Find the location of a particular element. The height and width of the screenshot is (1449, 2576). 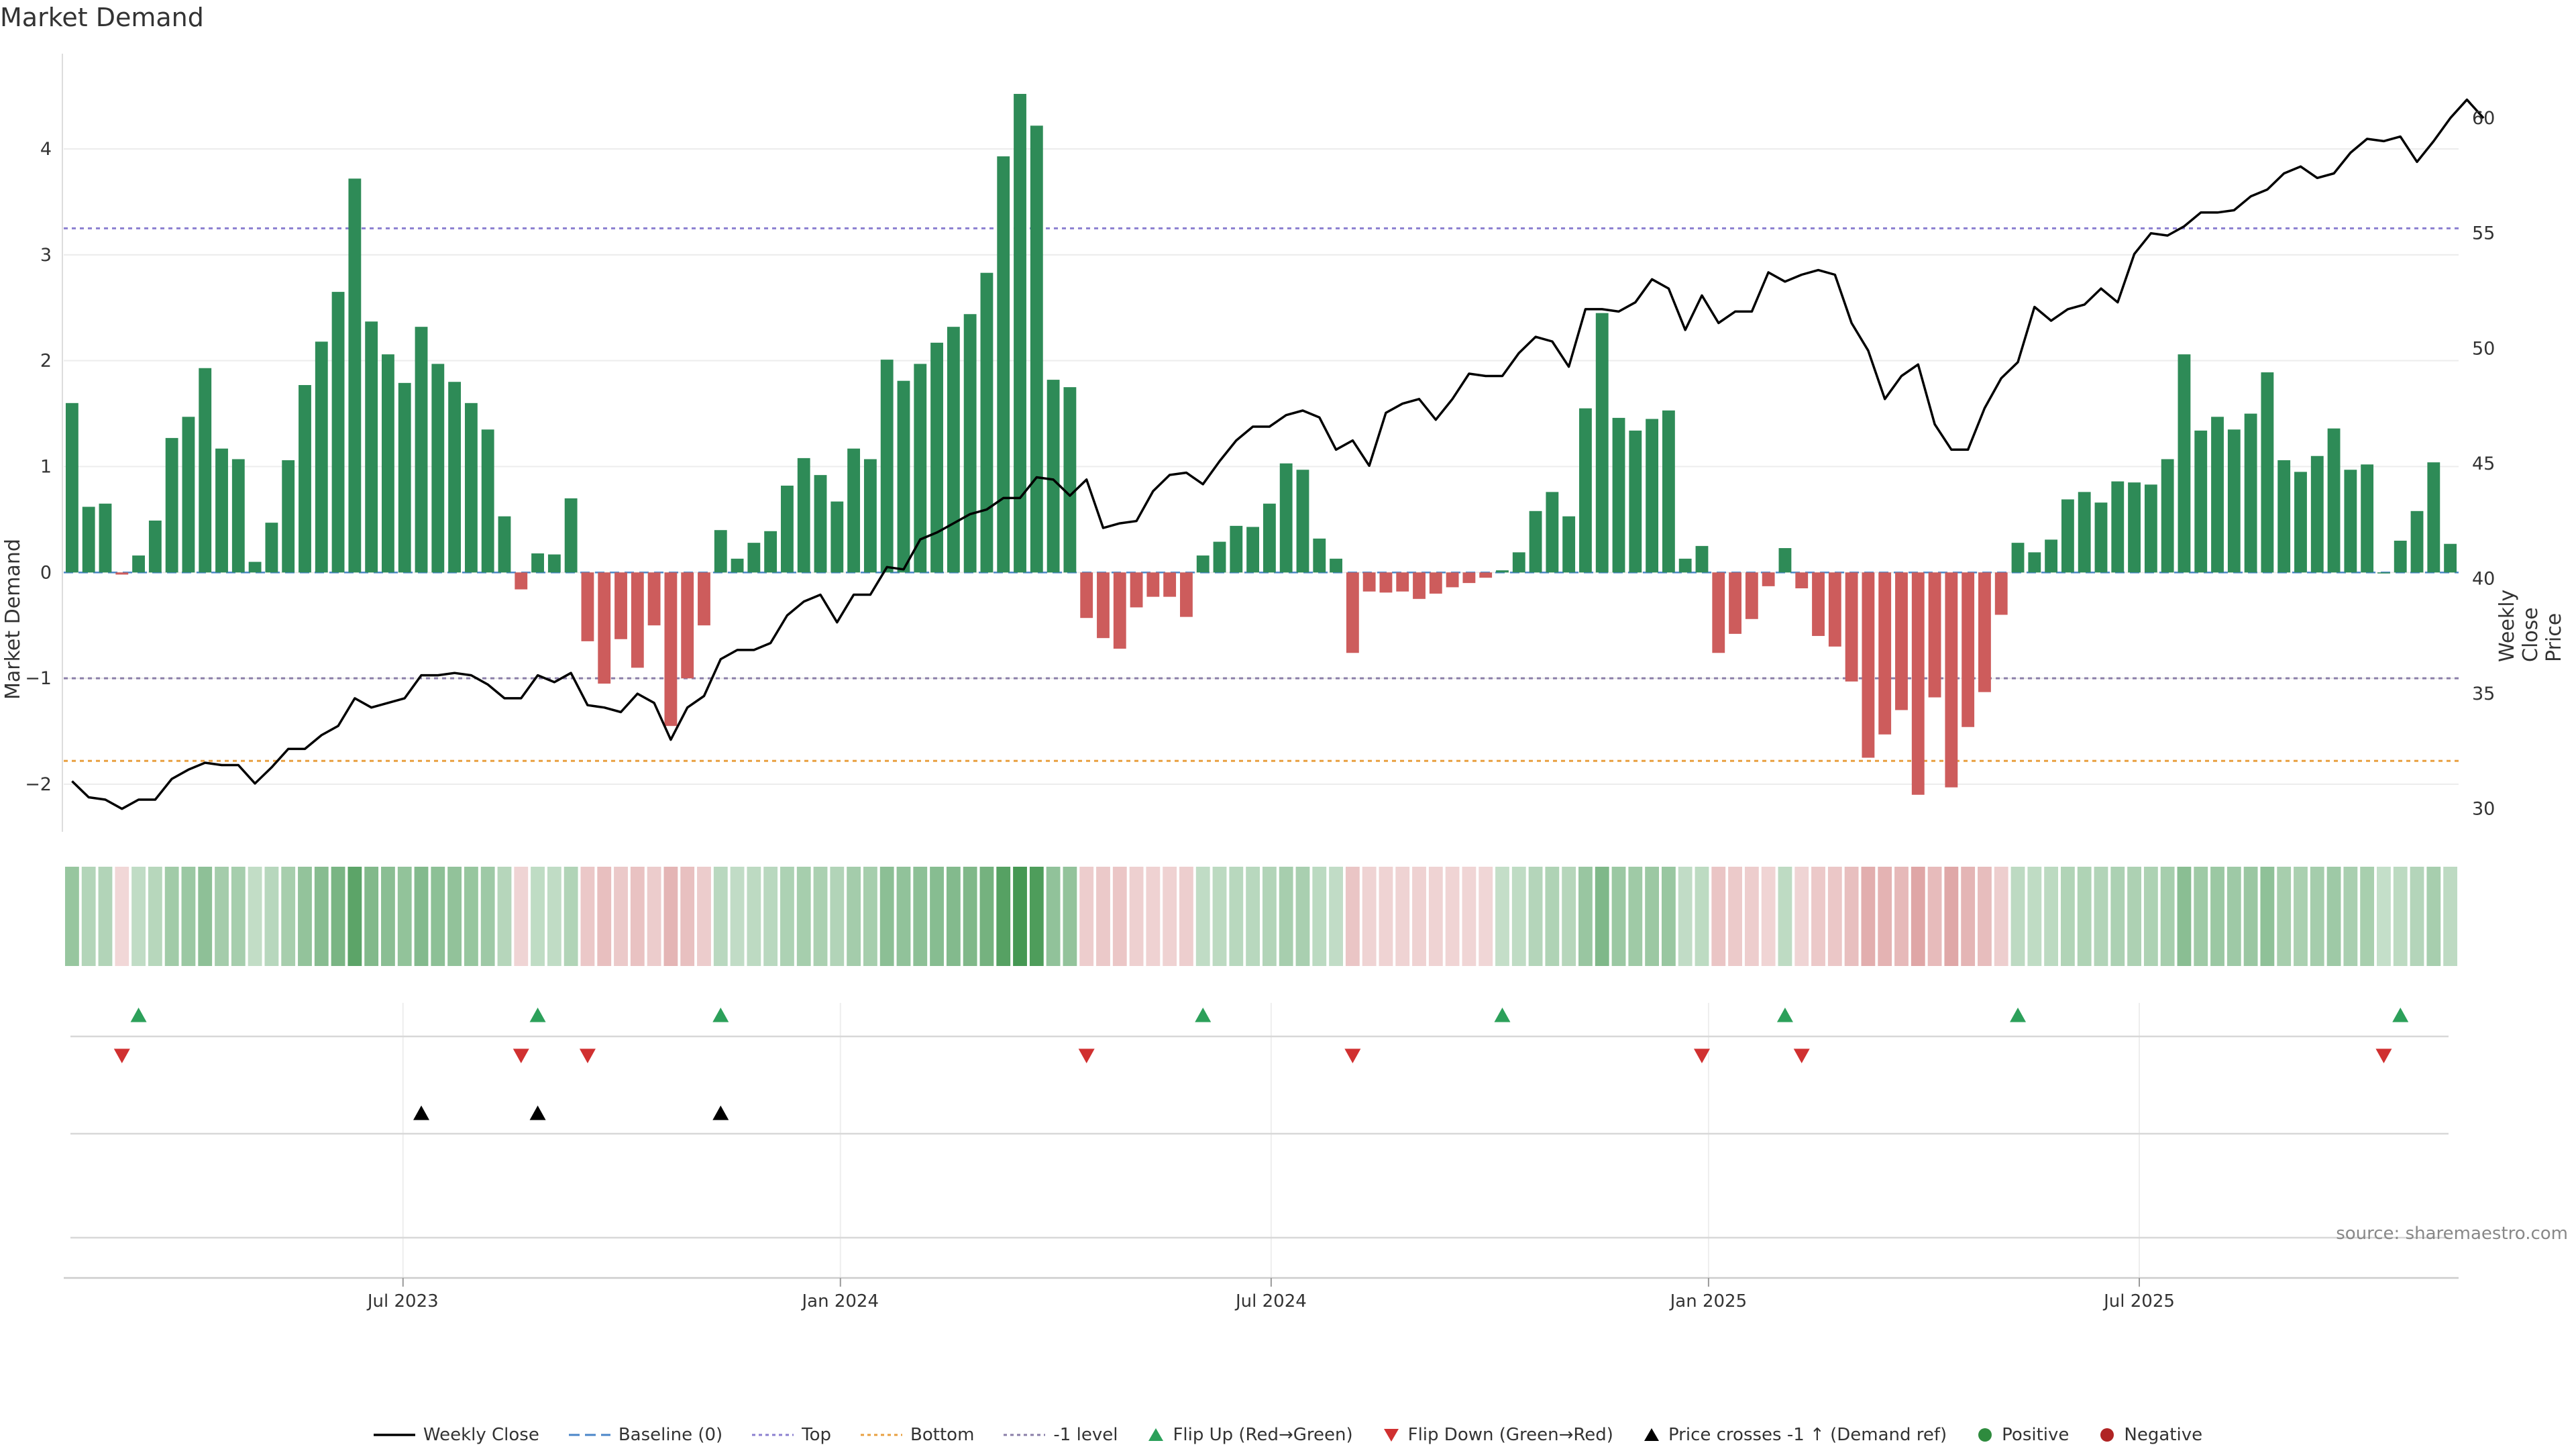

legend-item: Positive is located at coordinates (2022, 1435).